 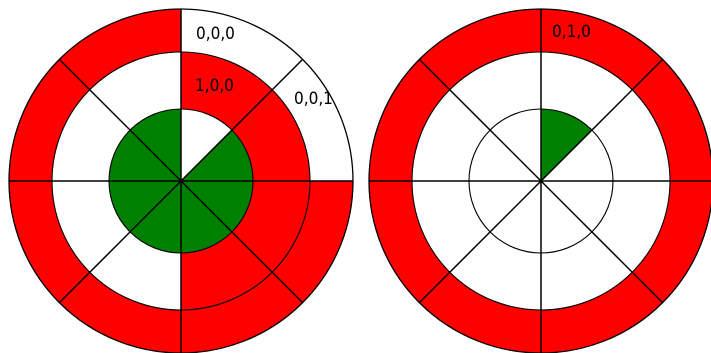 What do you see at coordinates (313, 99) in the screenshot?
I see `label-outer-right-left: 0,0,1` at bounding box center [313, 99].